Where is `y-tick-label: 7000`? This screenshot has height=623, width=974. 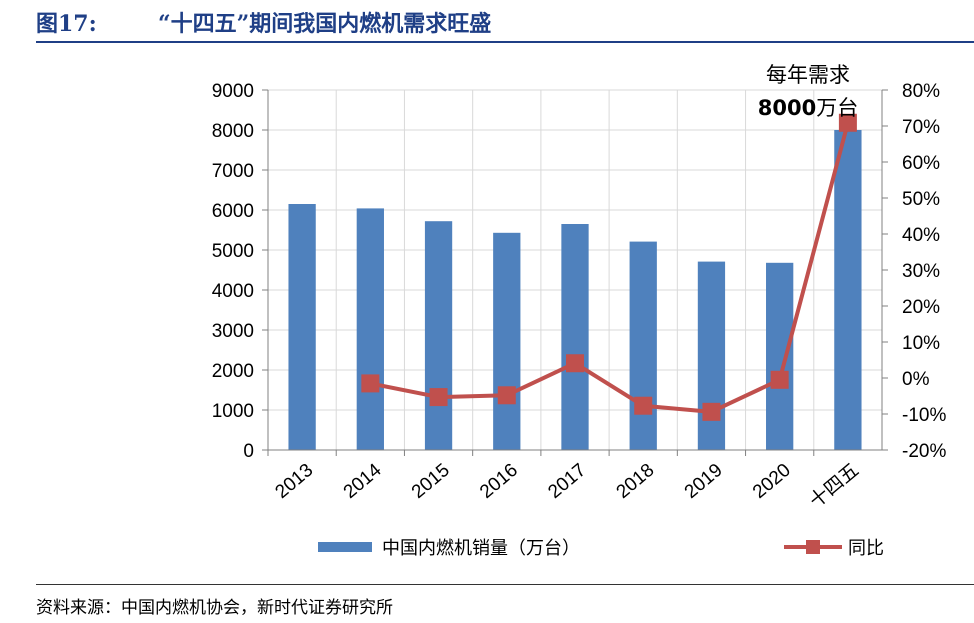
y-tick-label: 7000 is located at coordinates (233, 171).